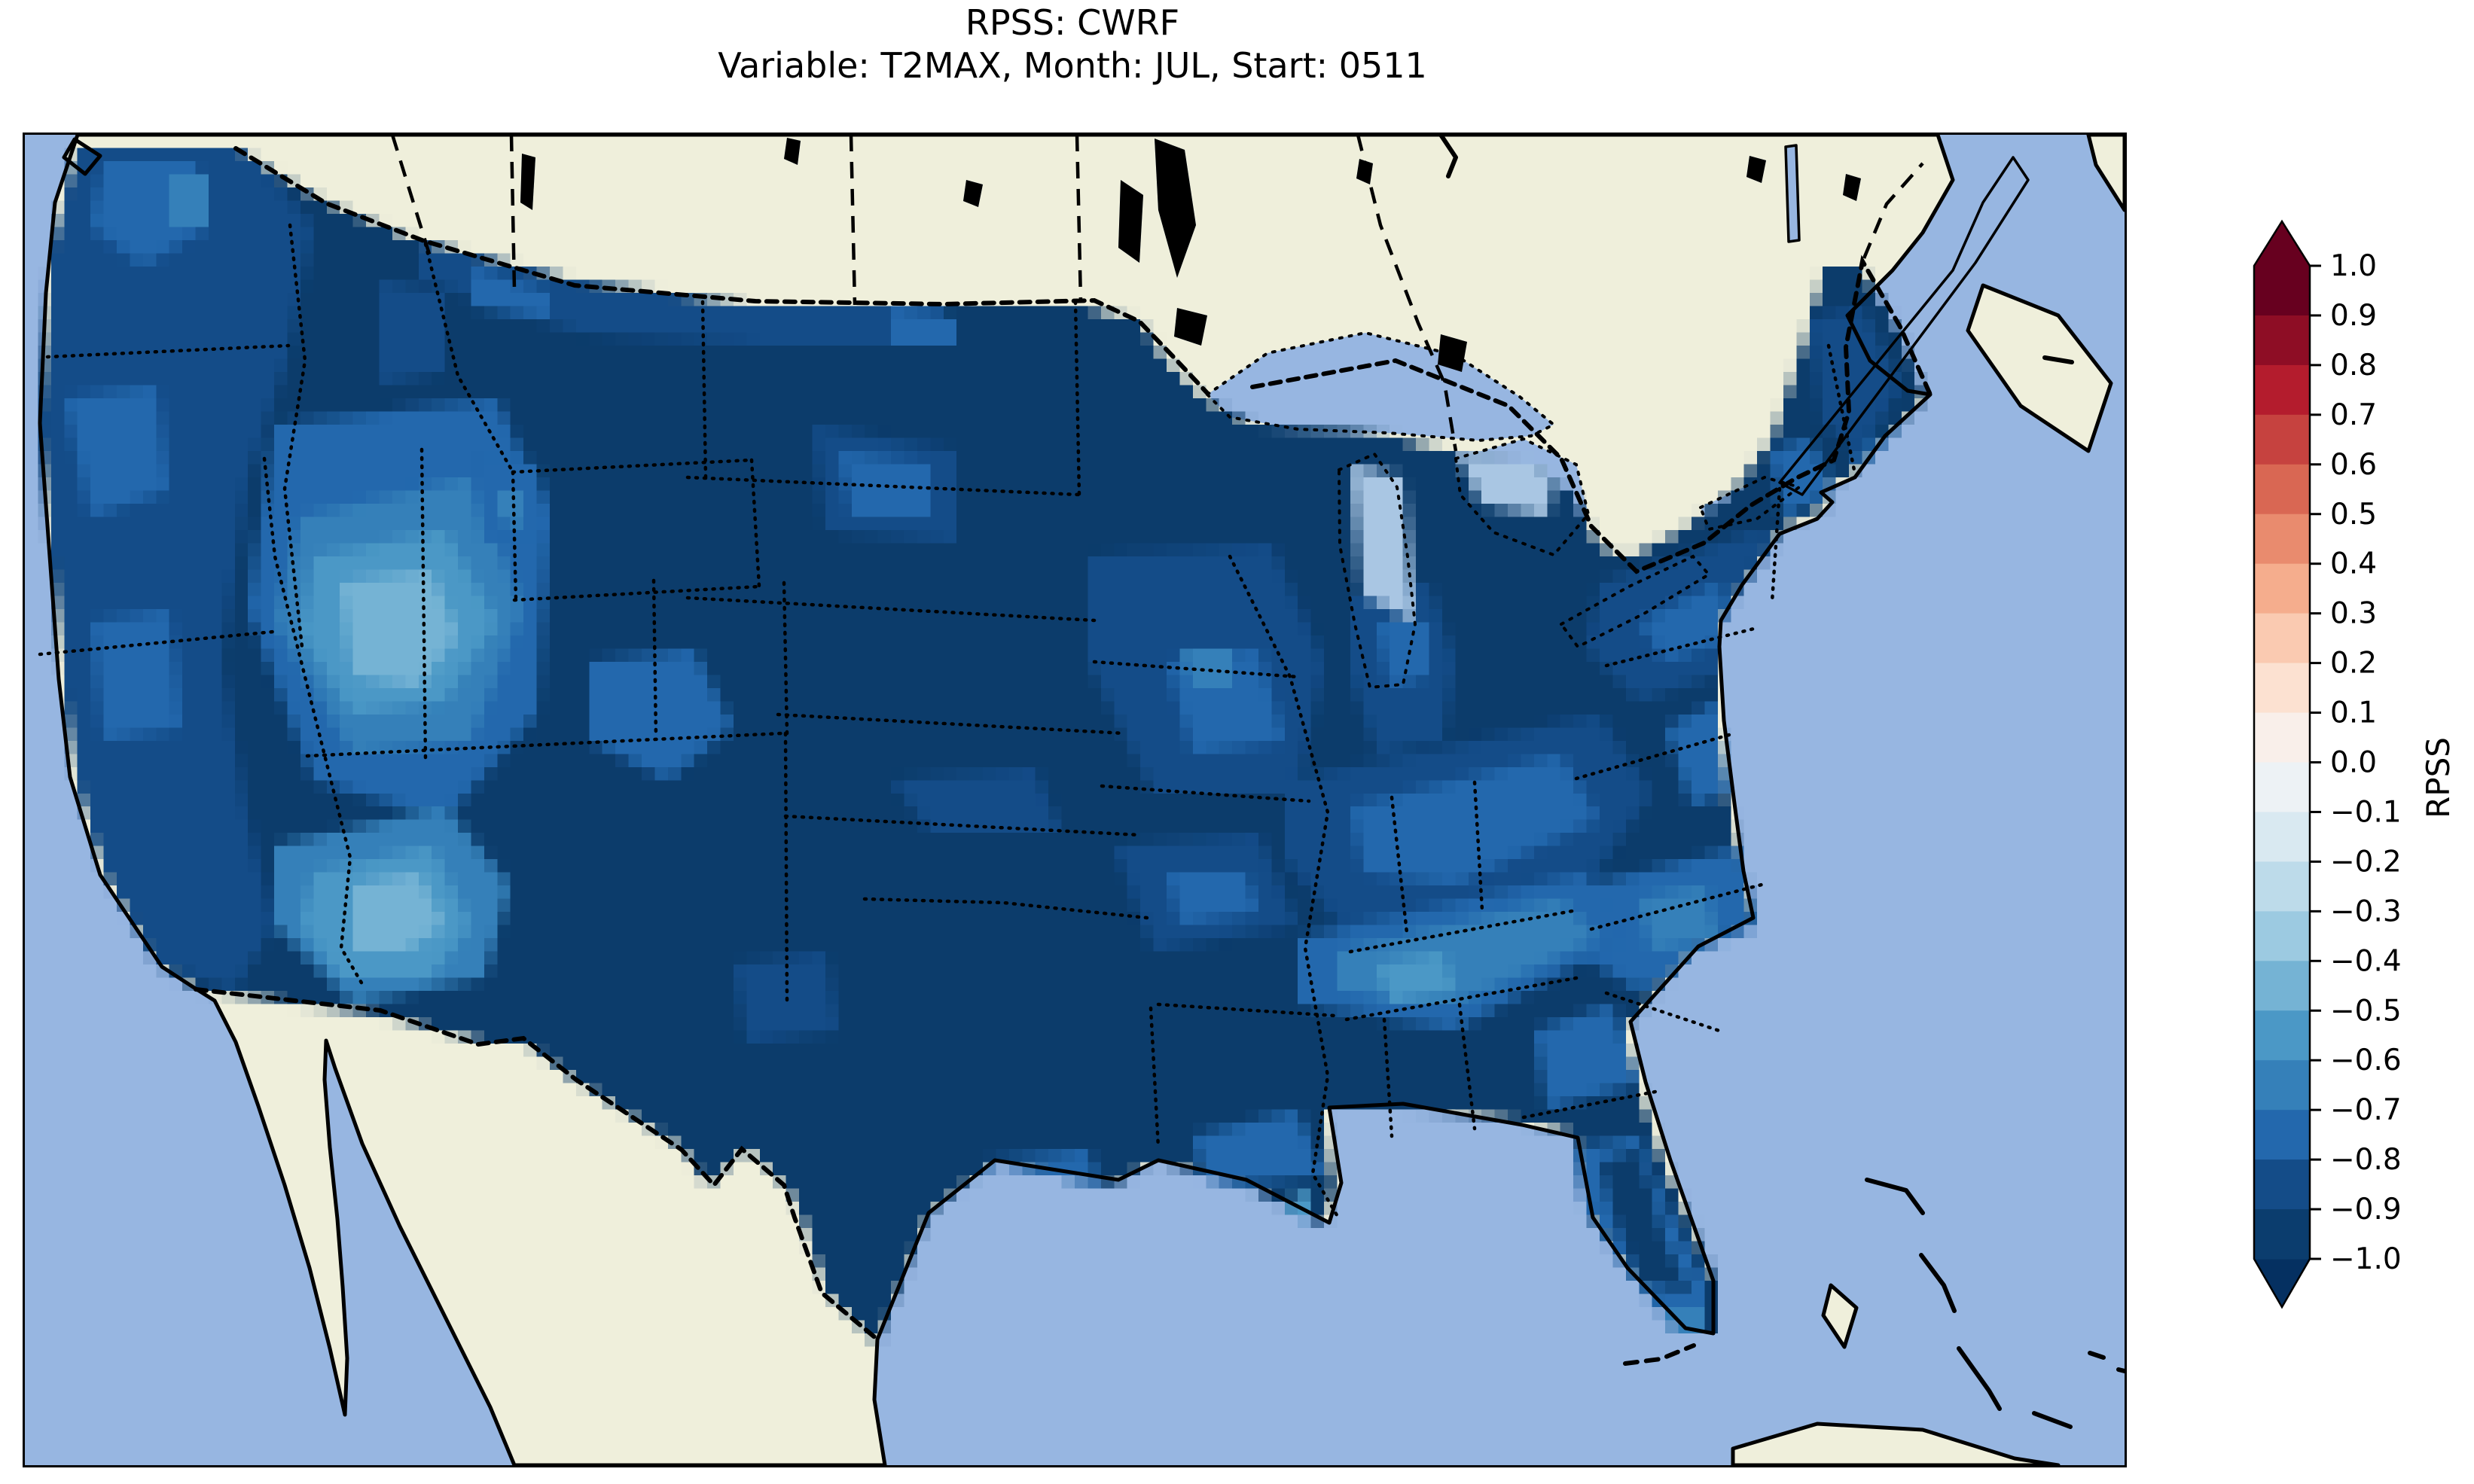 The height and width of the screenshot is (1484, 2474). Describe the element at coordinates (2353, 266) in the screenshot. I see `colorbar-tick-label: 1.0` at that location.